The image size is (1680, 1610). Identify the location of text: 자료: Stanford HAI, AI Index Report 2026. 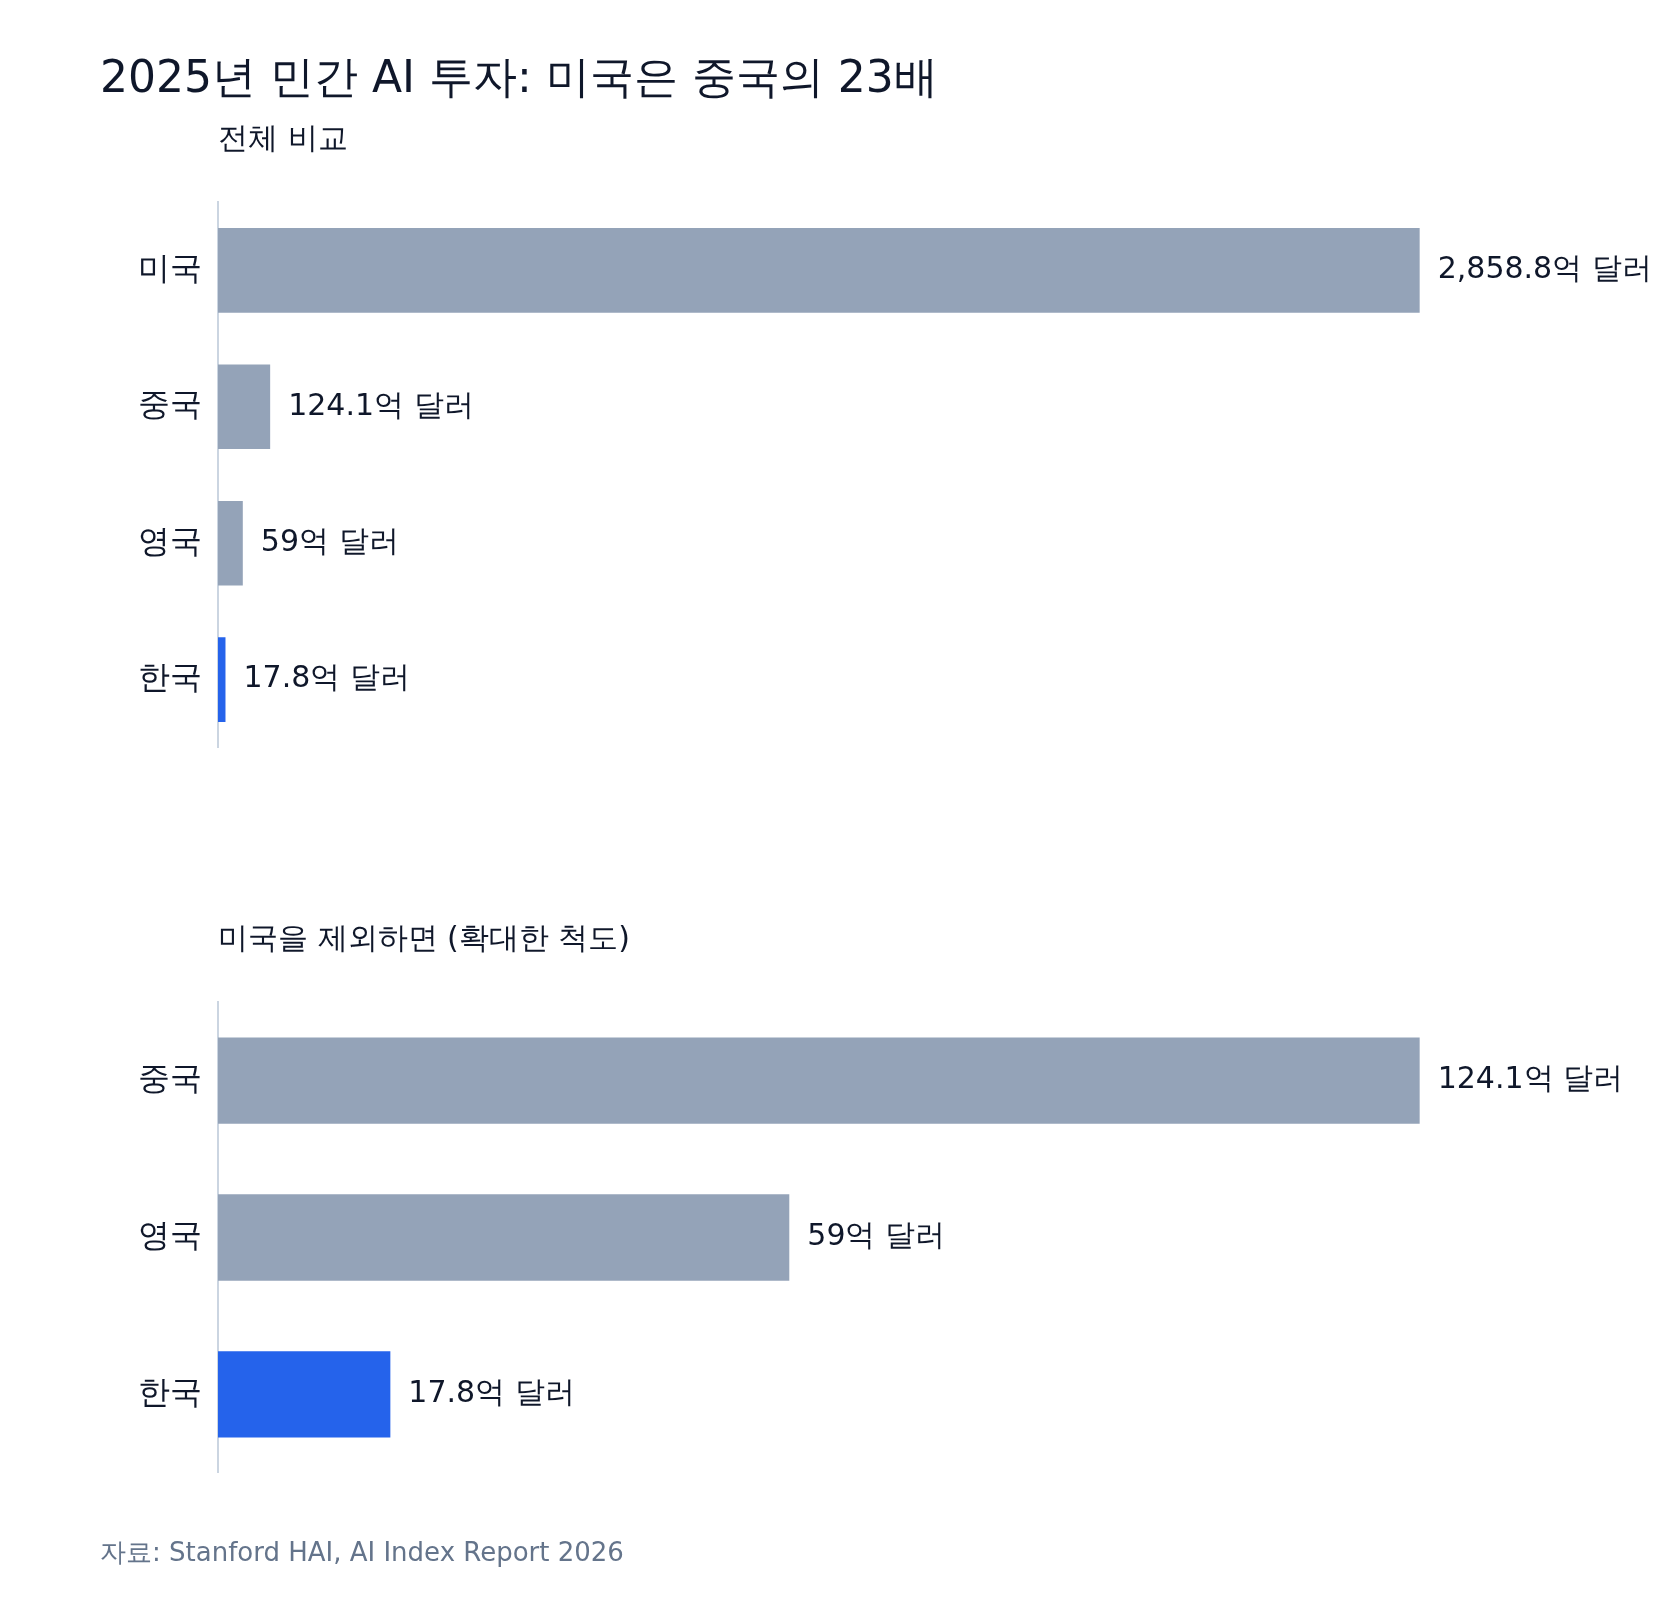
(362, 1552).